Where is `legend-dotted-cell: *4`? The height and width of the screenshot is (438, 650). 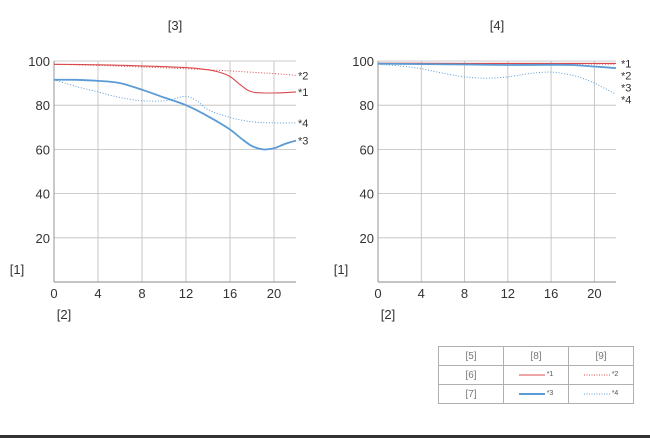 legend-dotted-cell: *4 is located at coordinates (601, 394).